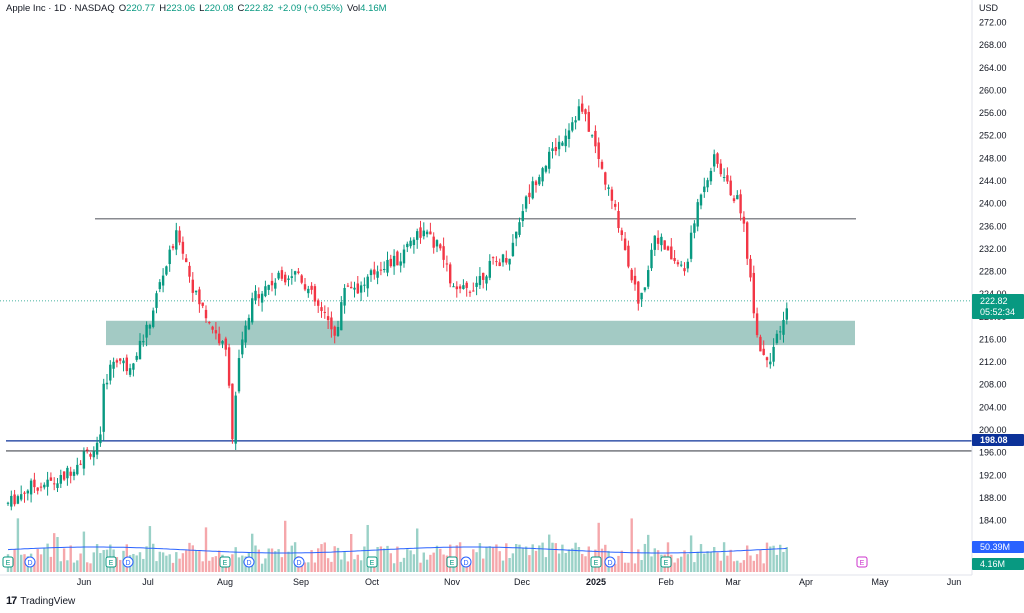  Describe the element at coordinates (998, 564) in the screenshot. I see `volume-tag: 4.16M` at that location.